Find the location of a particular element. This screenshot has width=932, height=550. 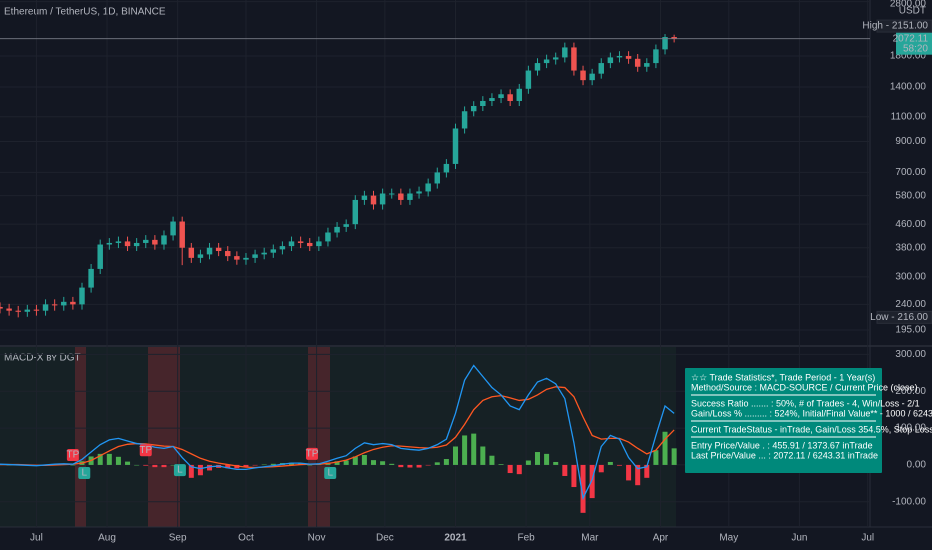

y-tick-label: 1100.00 is located at coordinates (909, 116).